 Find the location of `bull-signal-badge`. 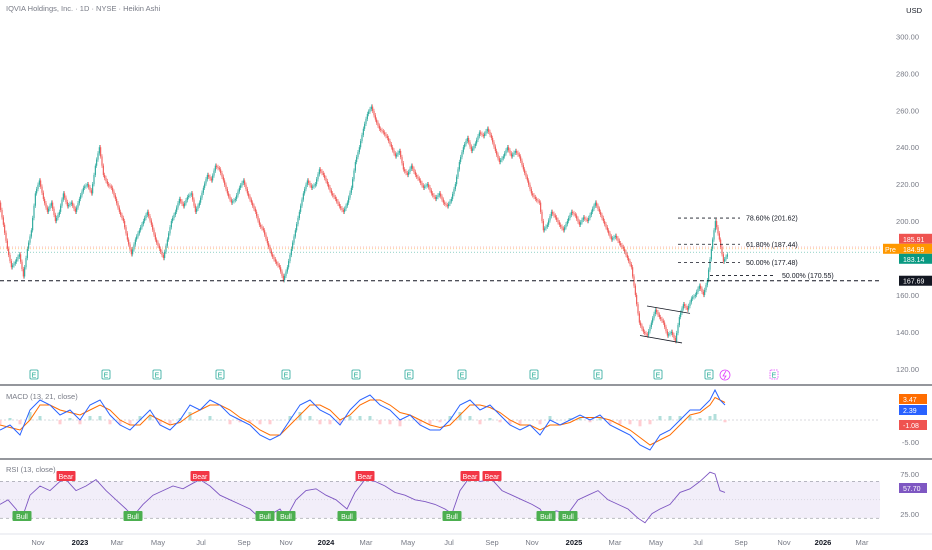

bull-signal-badge is located at coordinates (133, 516).